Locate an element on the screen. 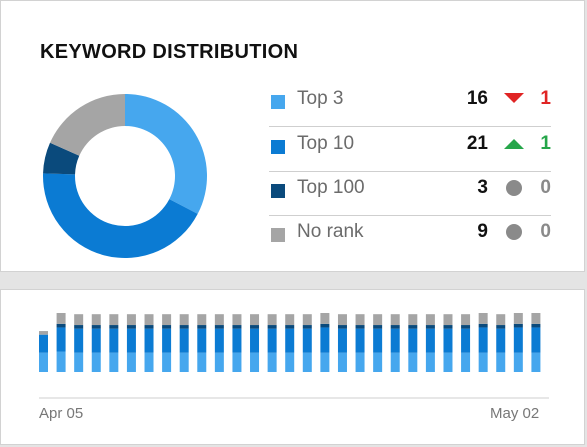 The height and width of the screenshot is (447, 587). legend-row-top-3: Top 3 16 1 is located at coordinates (410, 105).